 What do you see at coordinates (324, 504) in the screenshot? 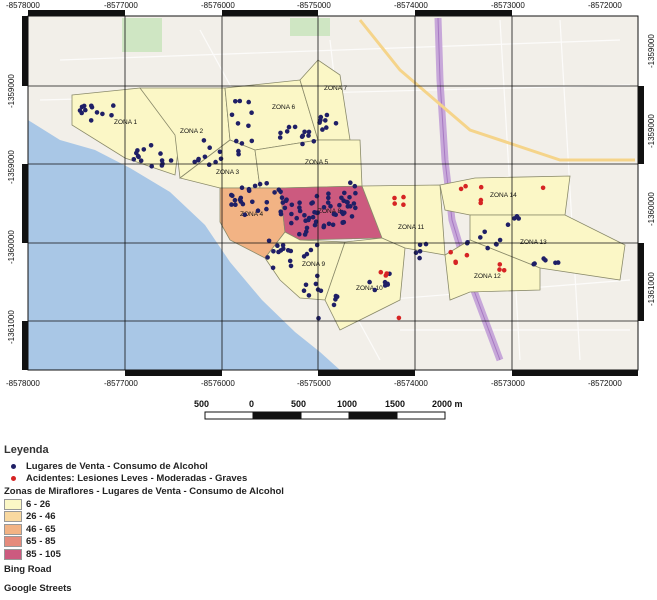
I see `legend-class-item: 6 - 26` at bounding box center [324, 504].